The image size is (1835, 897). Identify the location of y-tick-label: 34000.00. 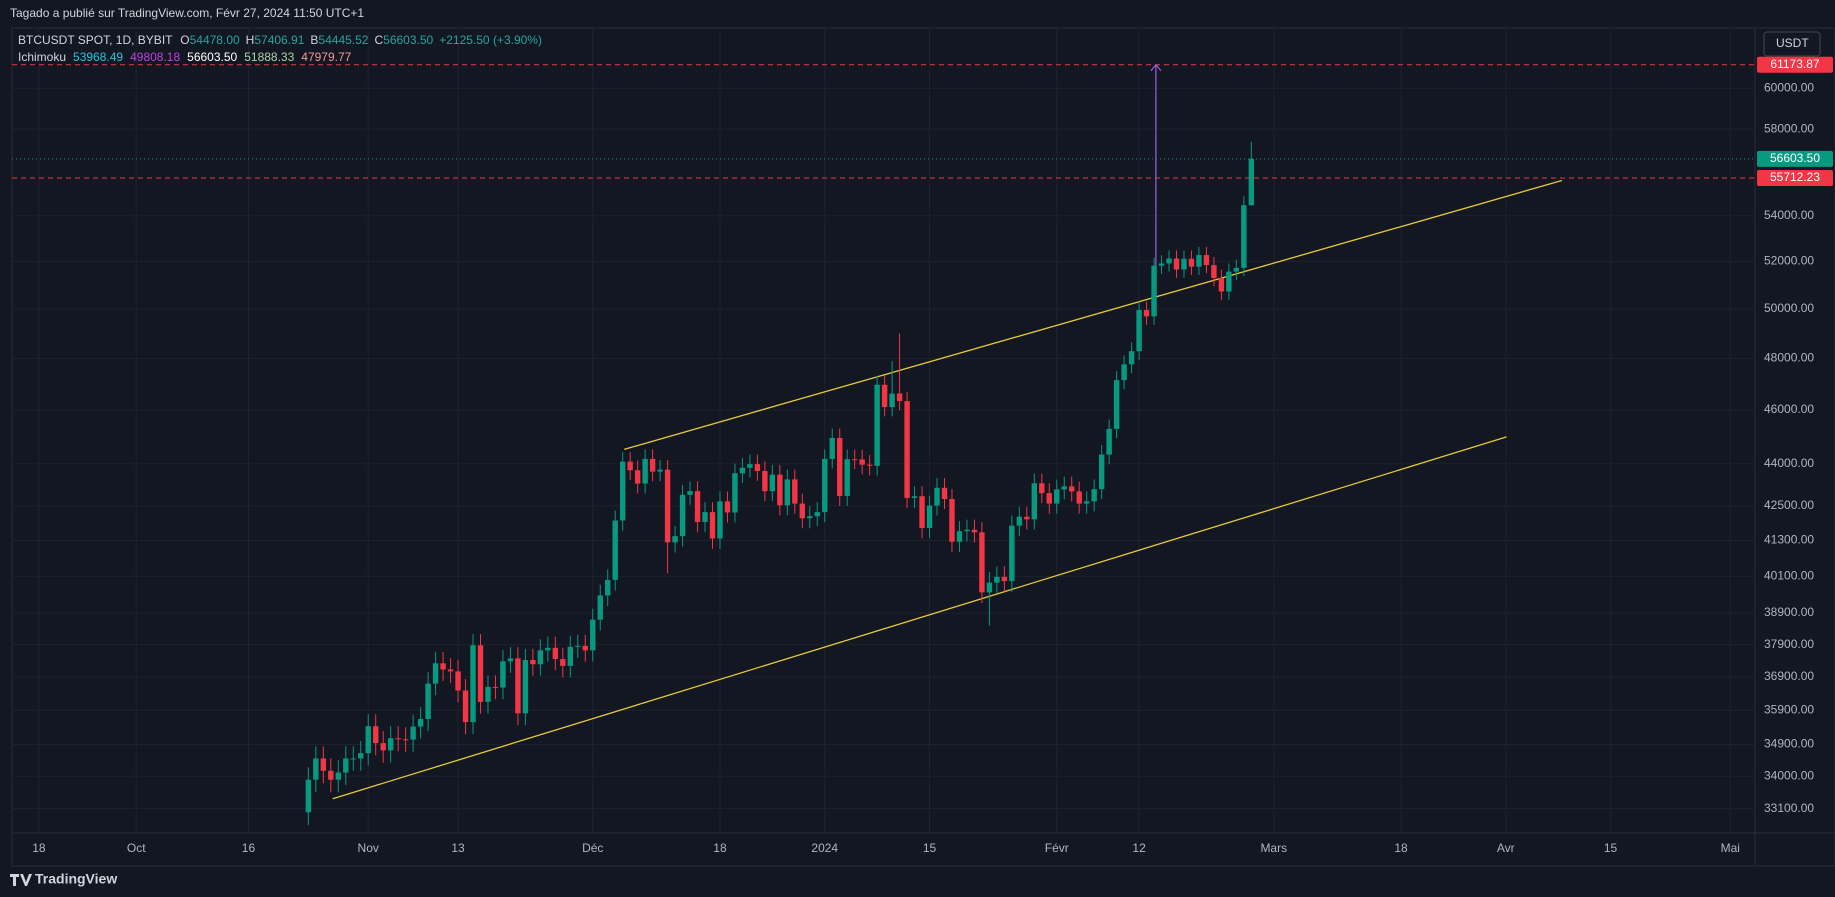
(1789, 775).